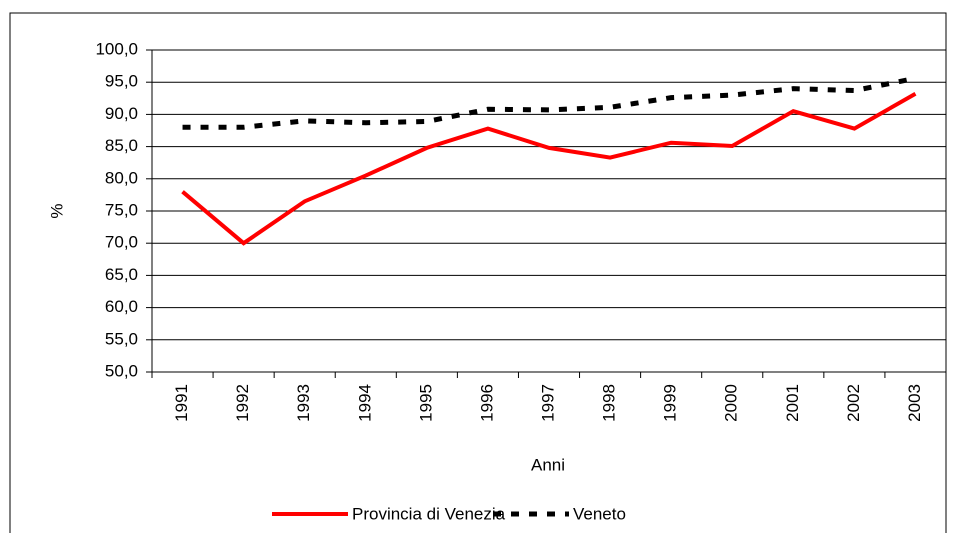 The width and height of the screenshot is (956, 533). What do you see at coordinates (121, 113) in the screenshot?
I see `y-tick-label: 90,0` at bounding box center [121, 113].